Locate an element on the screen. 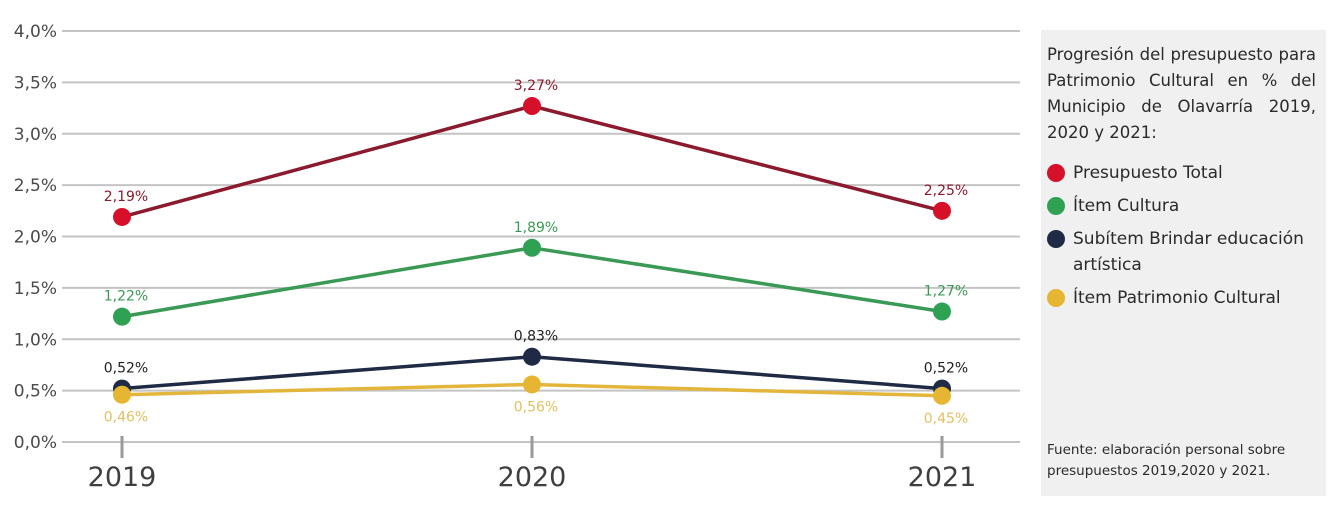 Image resolution: width=1339 pixels, height=531 pixels. x-tick-label: 2020 is located at coordinates (532, 477).